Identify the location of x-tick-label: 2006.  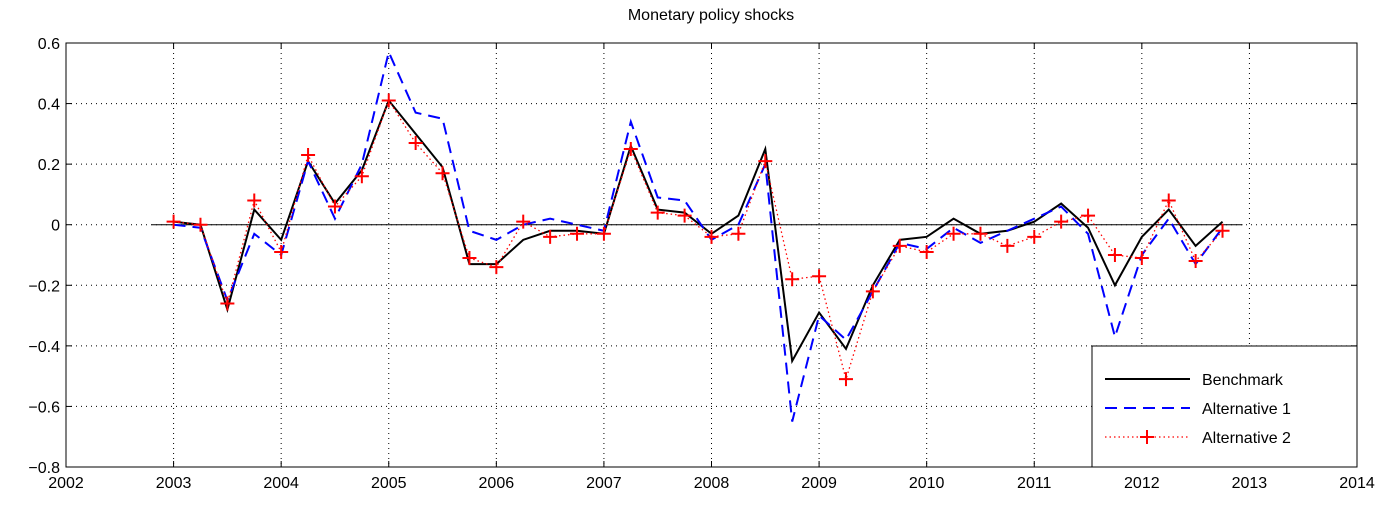
(497, 483).